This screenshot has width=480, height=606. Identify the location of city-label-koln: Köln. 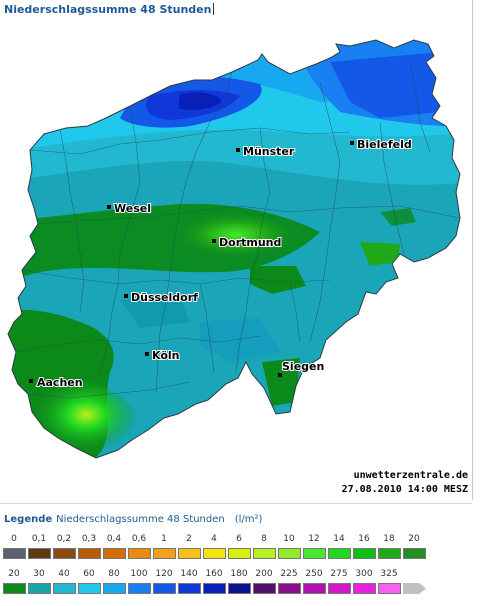
(166, 355).